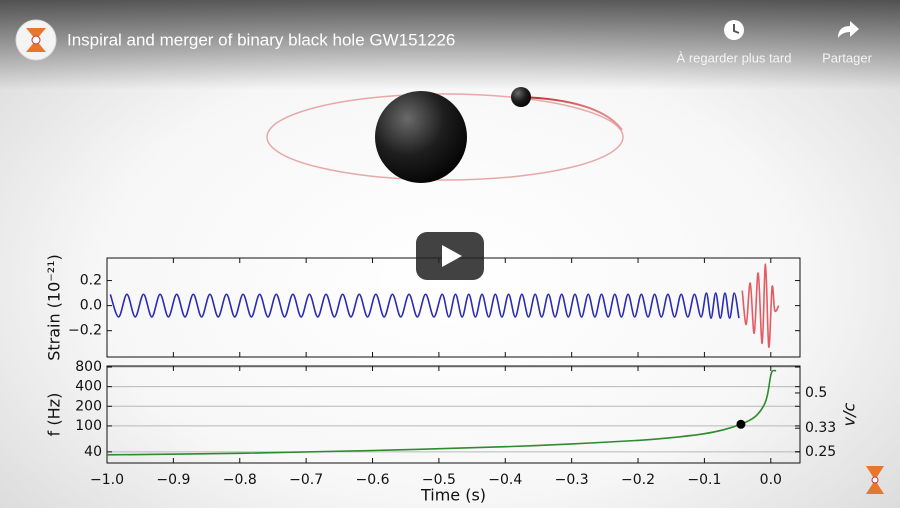  What do you see at coordinates (847, 57) in the screenshot?
I see `share-label: Partager` at bounding box center [847, 57].